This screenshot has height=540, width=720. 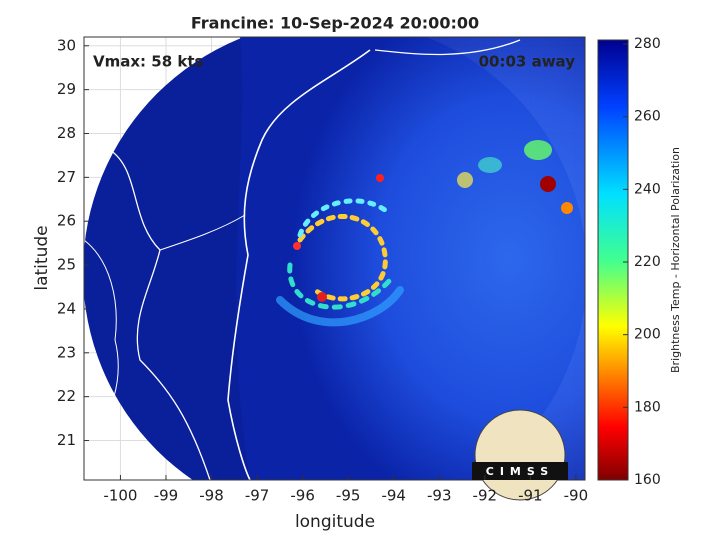 What do you see at coordinates (66, 396) in the screenshot?
I see `y-tick-label: 22` at bounding box center [66, 396].